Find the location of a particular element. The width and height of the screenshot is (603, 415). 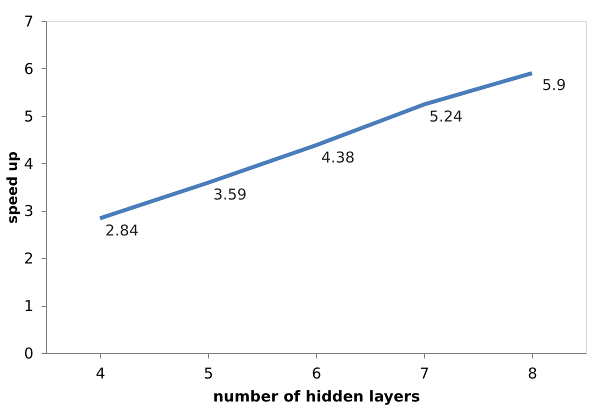

data-label: 4.38 is located at coordinates (338, 157).